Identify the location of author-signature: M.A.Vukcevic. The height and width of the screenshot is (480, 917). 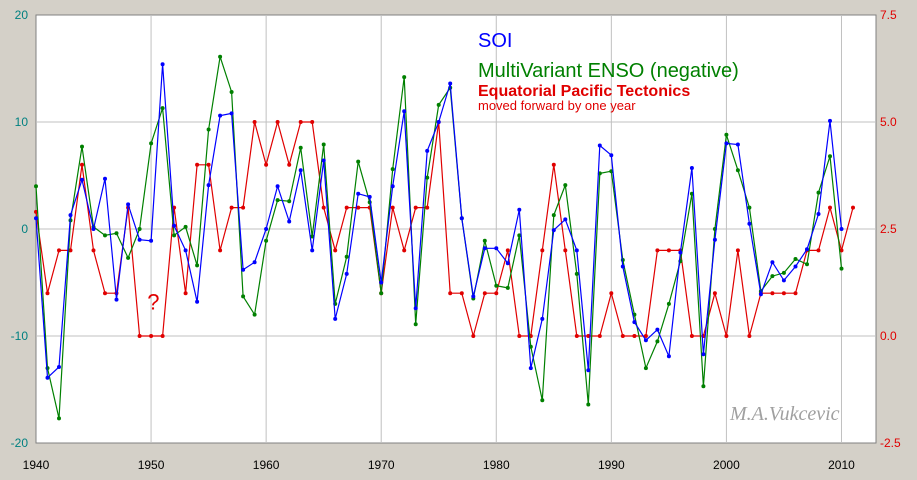
(784, 414).